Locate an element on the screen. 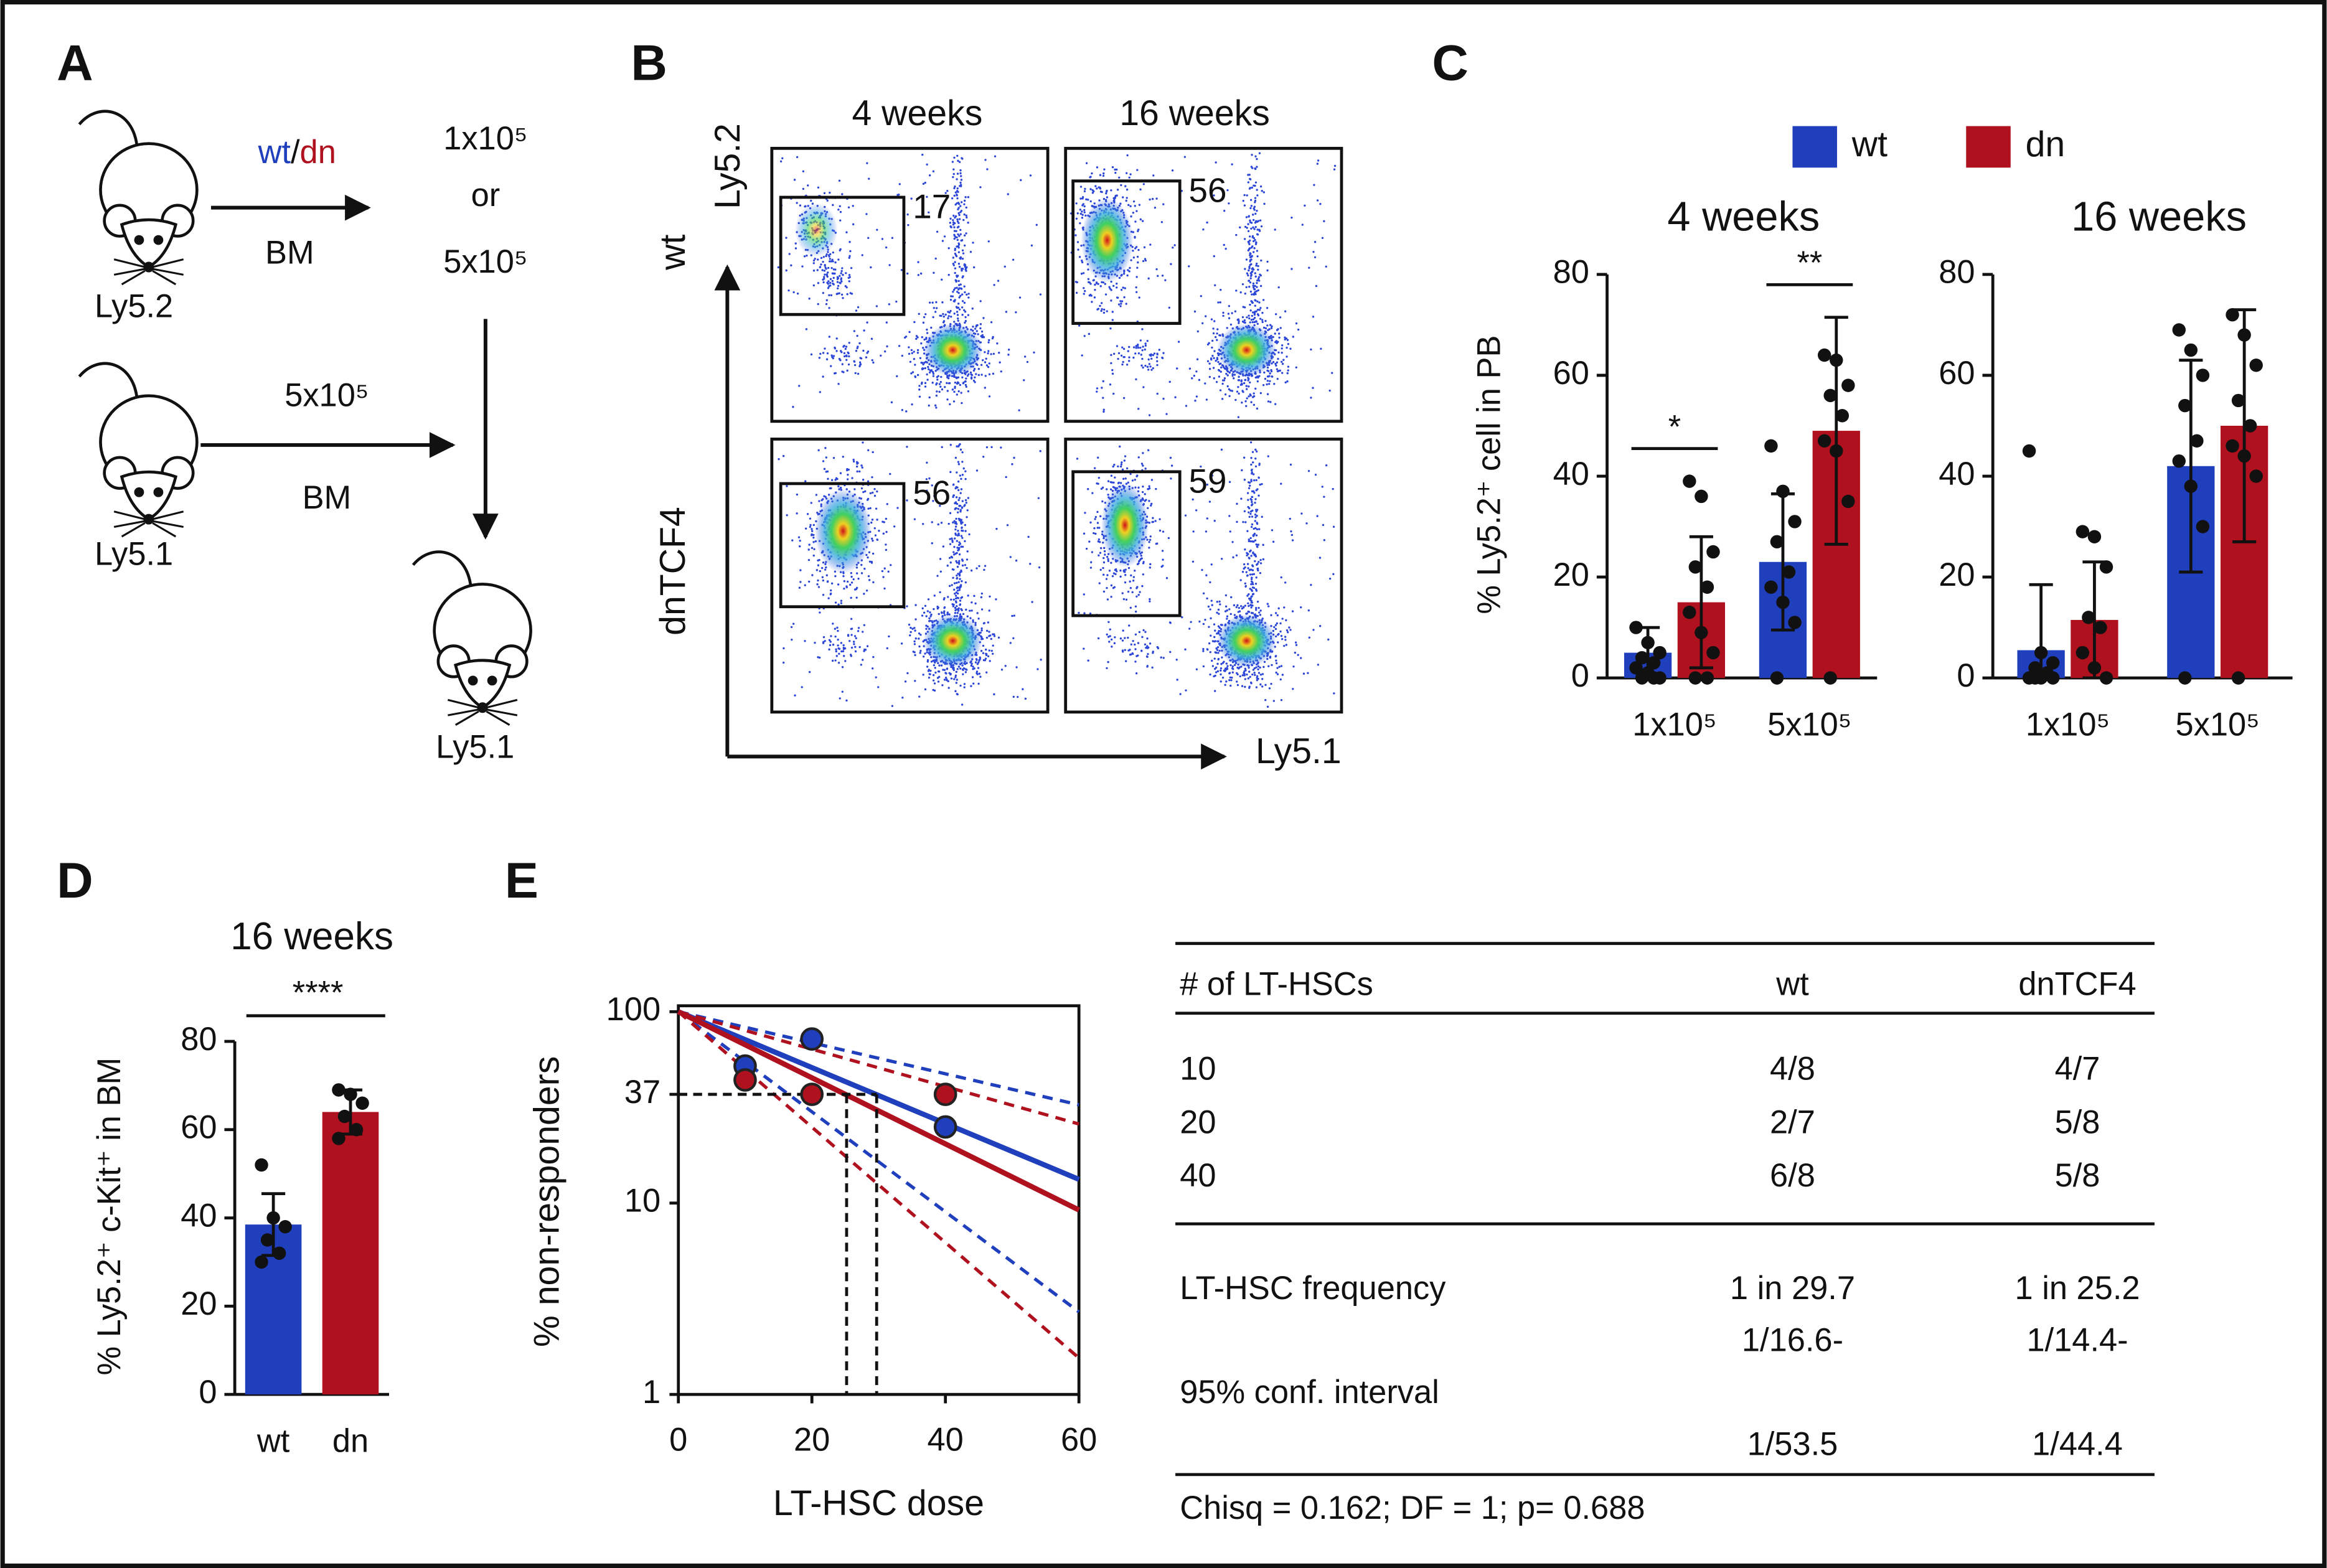 The width and height of the screenshot is (2327, 1568). table-cell: LT-HSC frequency is located at coordinates (1313, 1288).